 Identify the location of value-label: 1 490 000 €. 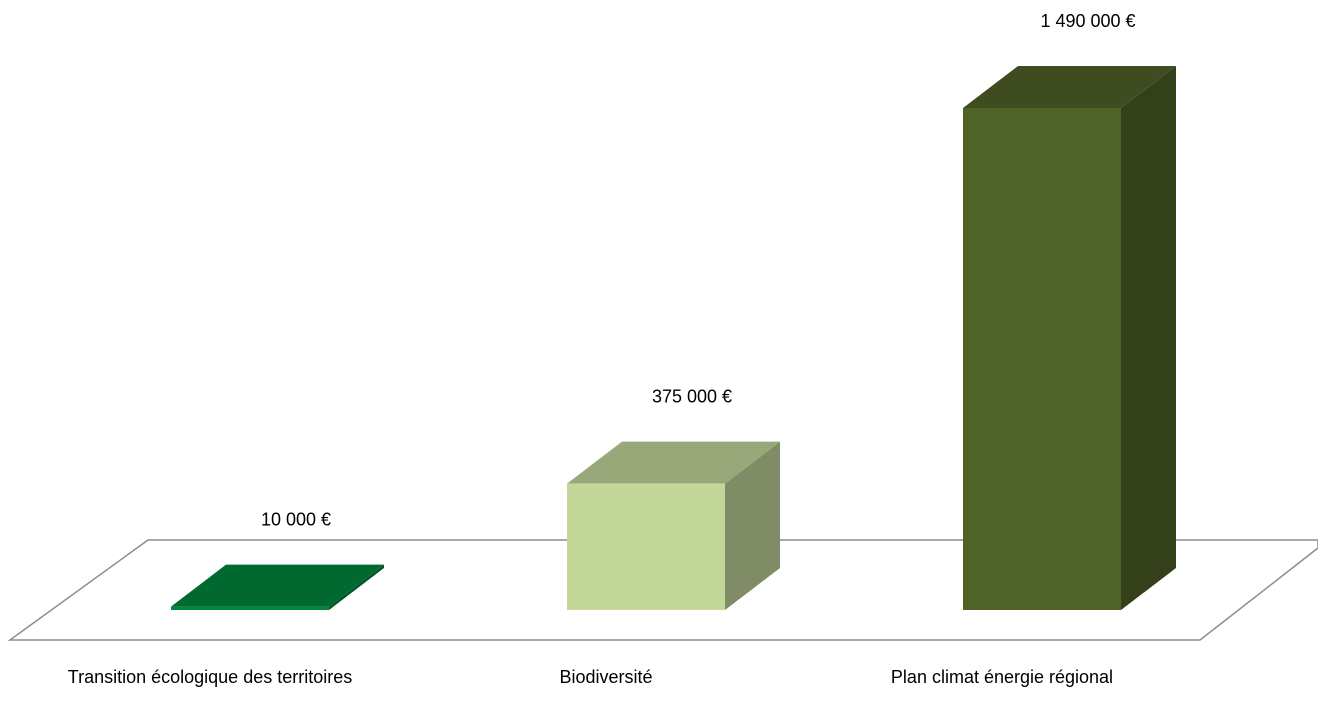
(1087, 21).